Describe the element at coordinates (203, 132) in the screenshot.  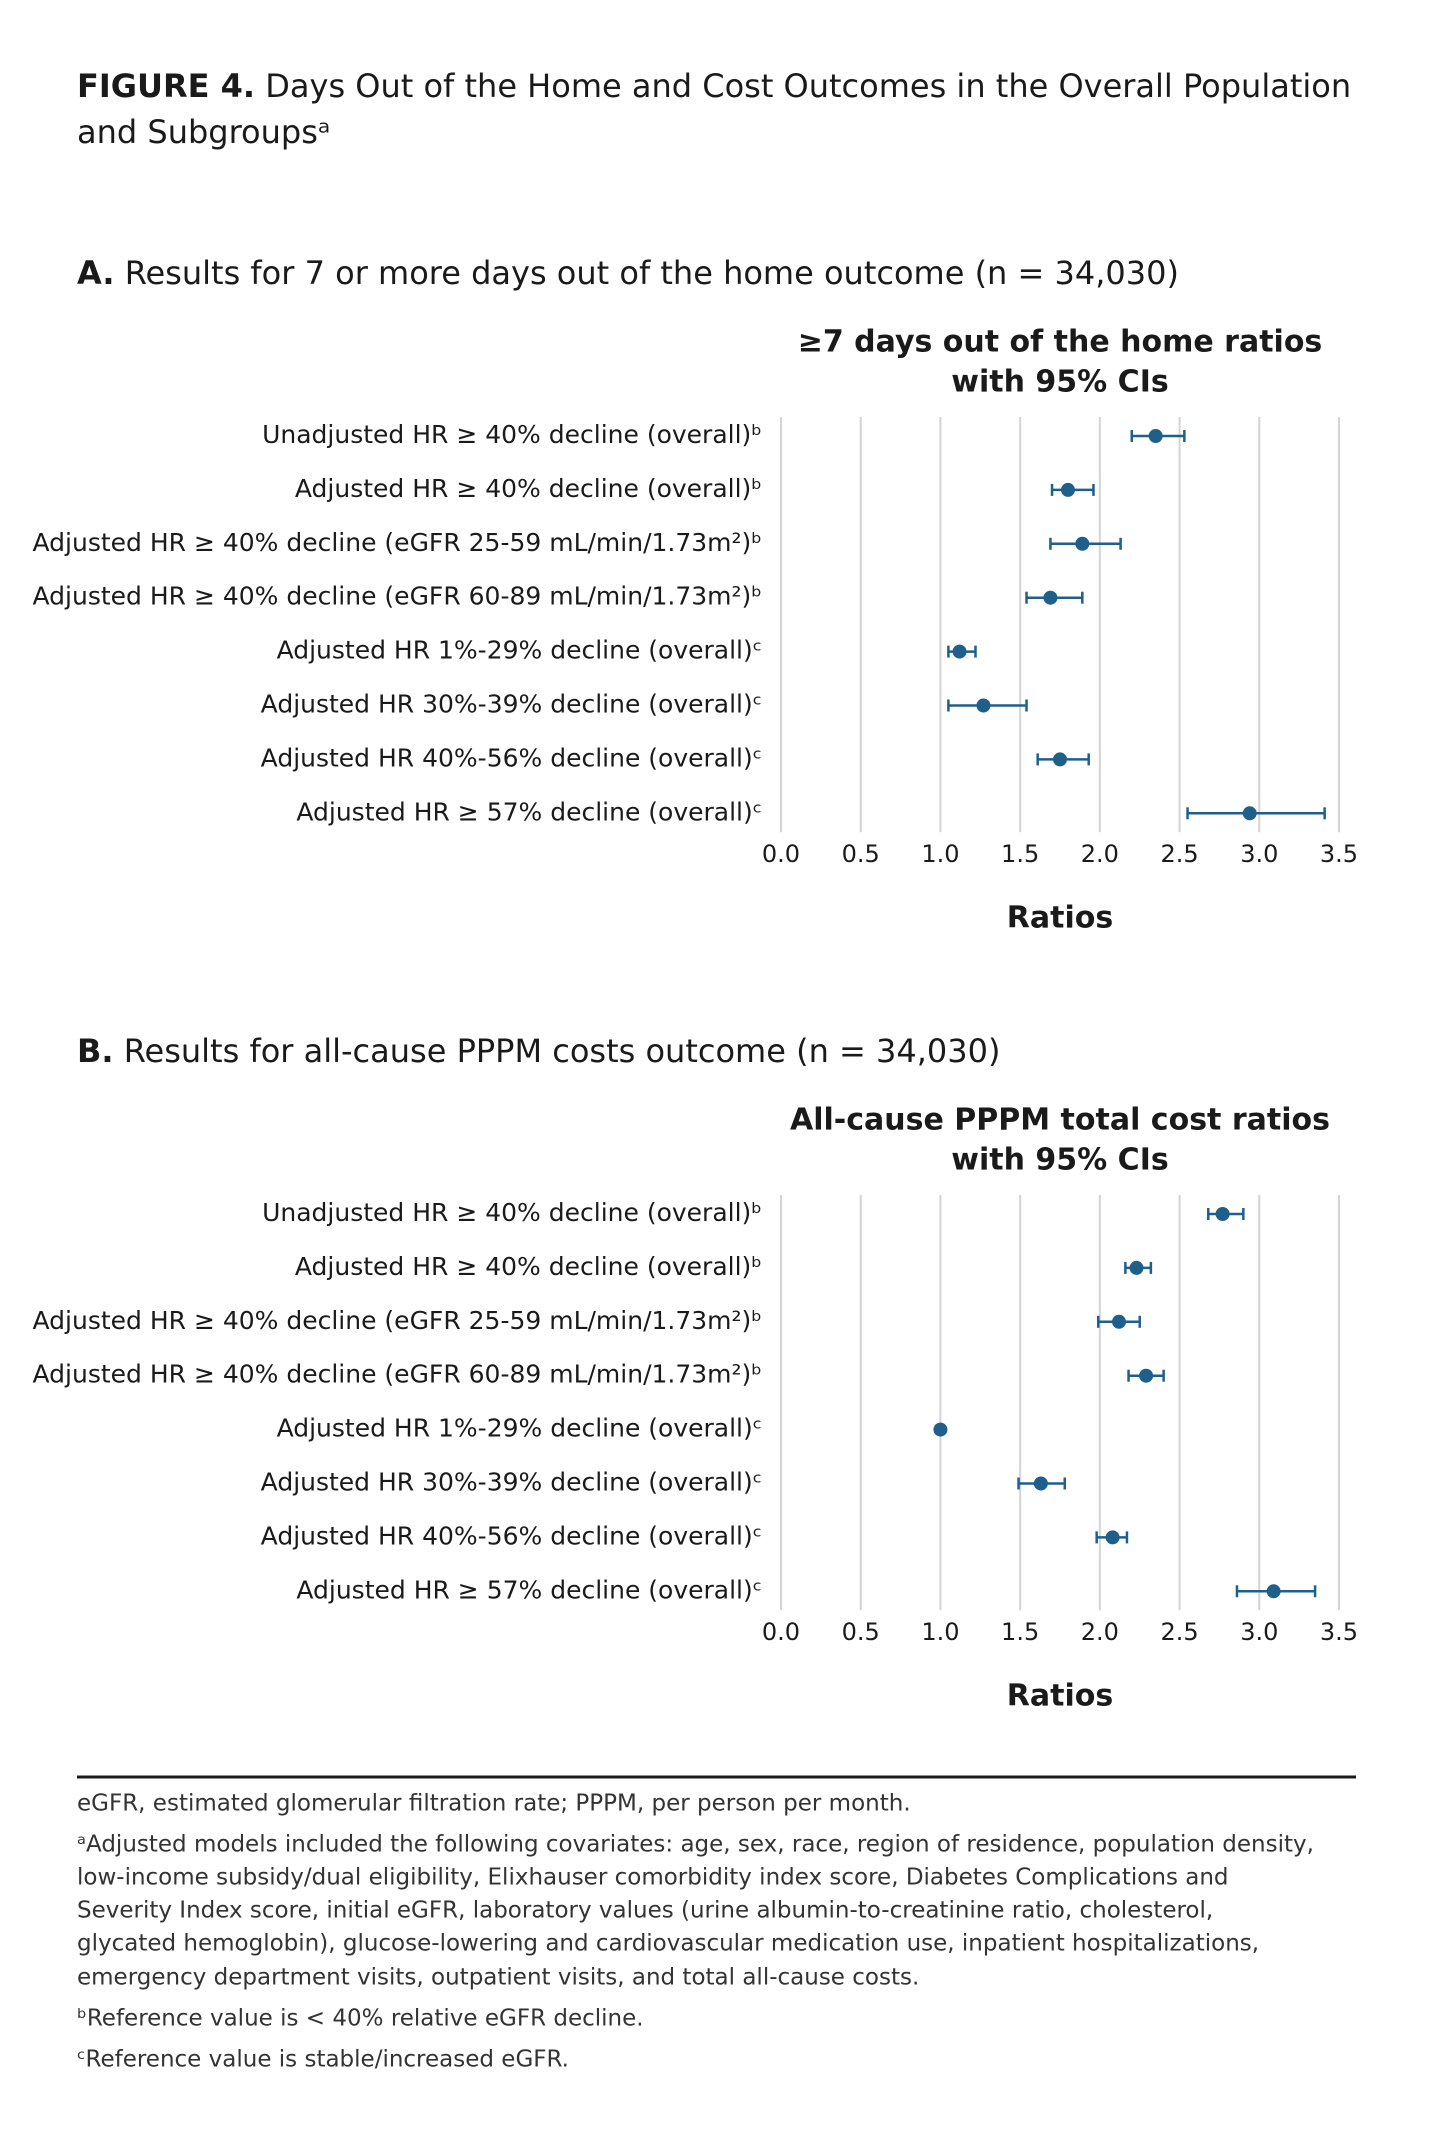
I see `figure-title-line: and Subgroupsᵃ` at that location.